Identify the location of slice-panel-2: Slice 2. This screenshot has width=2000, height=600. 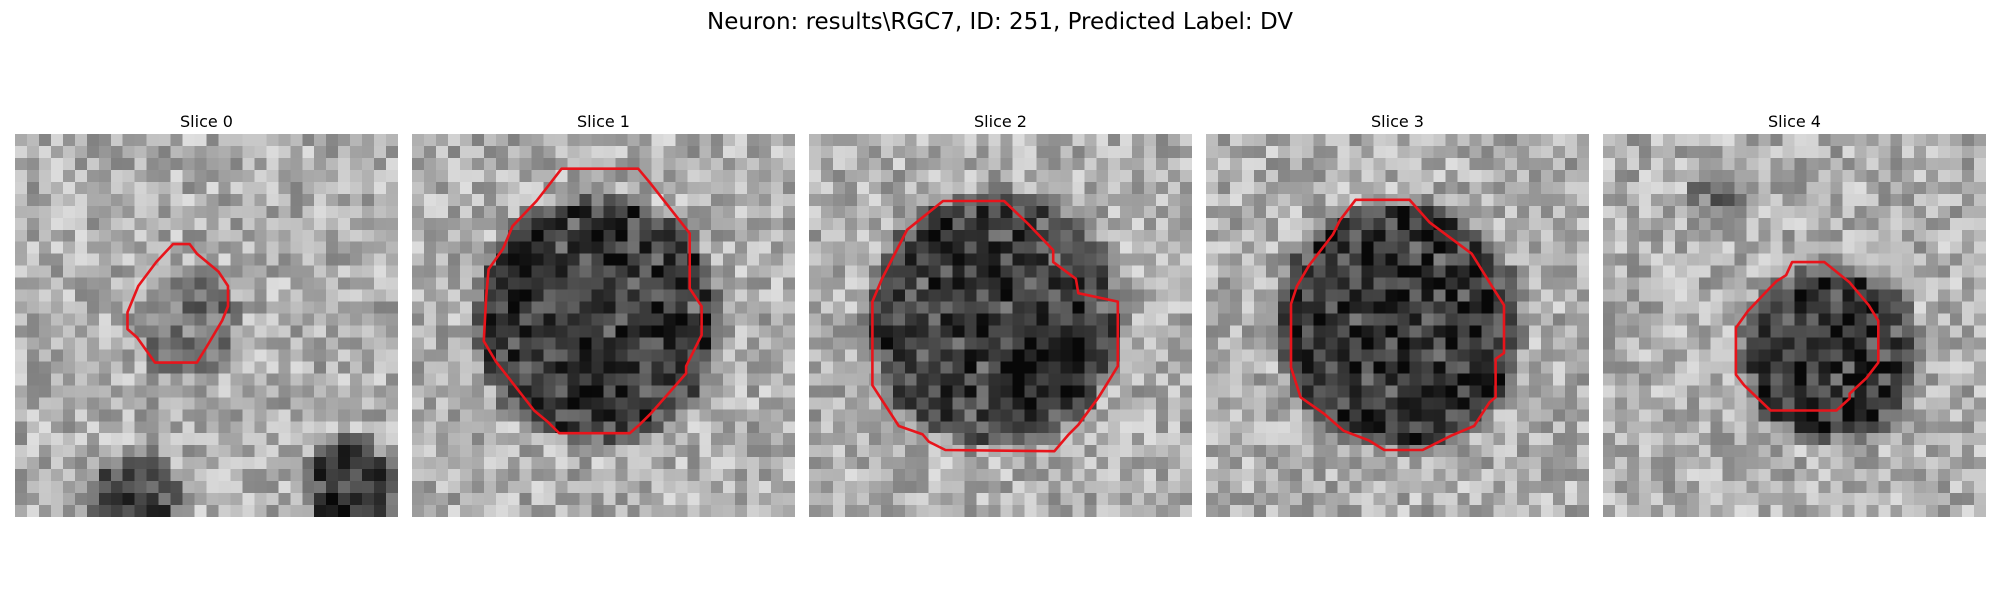
(1000, 317).